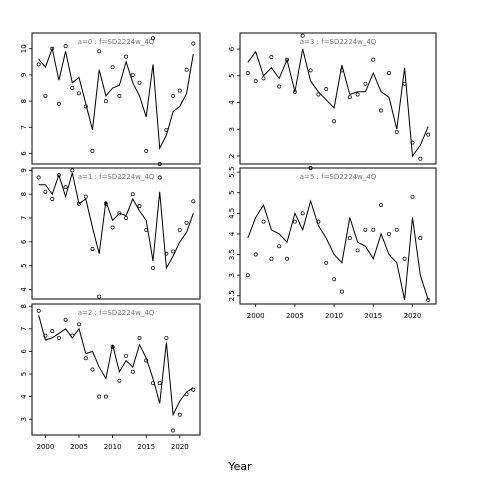 This screenshot has width=480, height=480. Describe the element at coordinates (24, 75) in the screenshot. I see `y-tick-label: 9` at that location.